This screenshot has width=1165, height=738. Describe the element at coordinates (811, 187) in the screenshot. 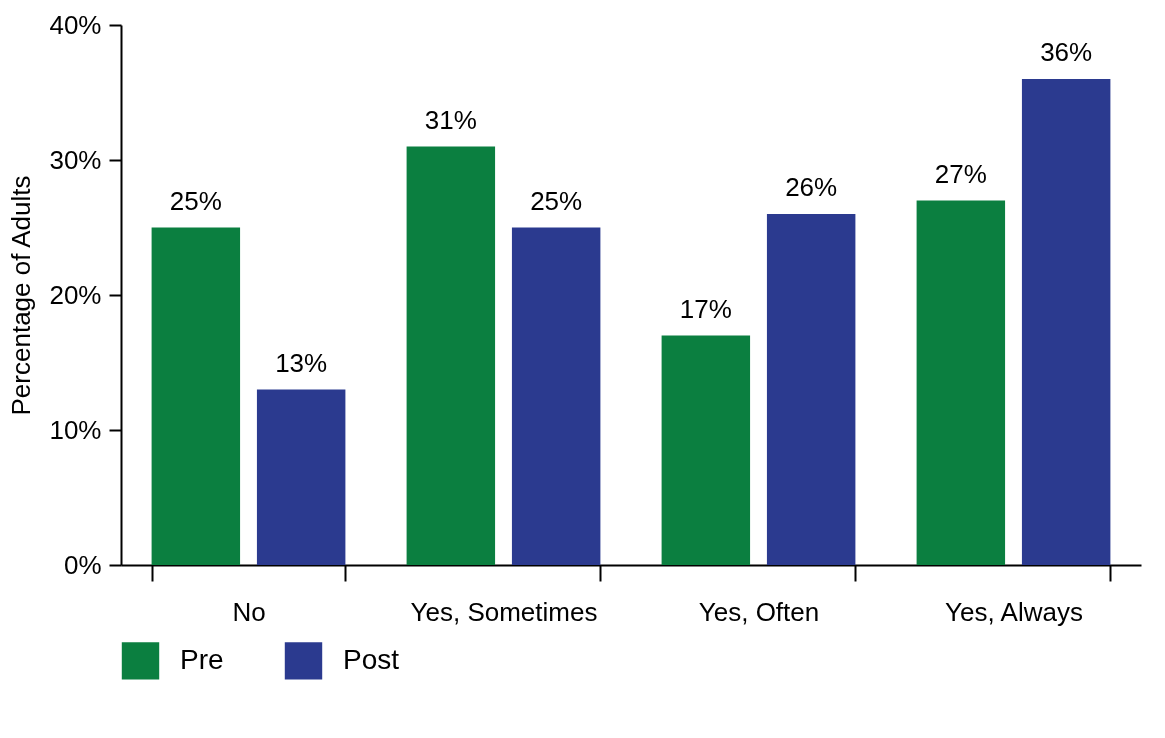

I see `data-label: 26%` at that location.